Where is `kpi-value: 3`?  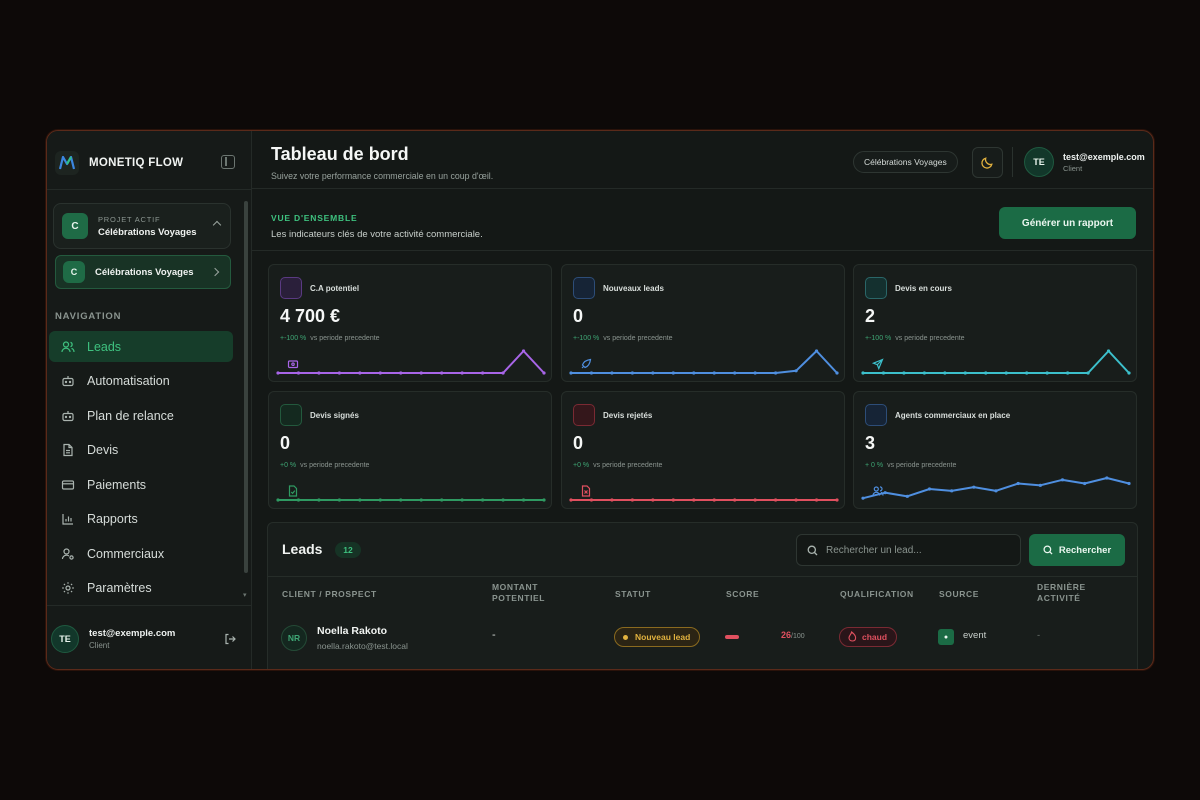
kpi-value: 3 is located at coordinates (870, 443).